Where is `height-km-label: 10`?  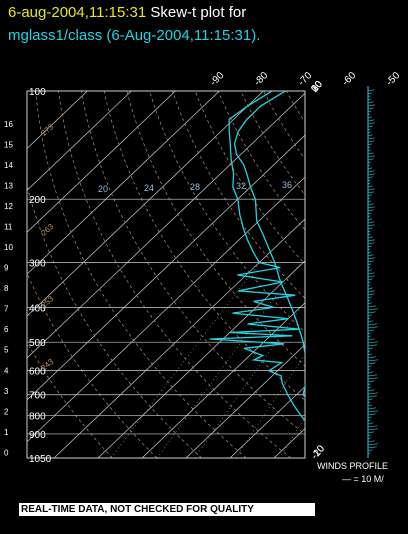
height-km-label: 10 is located at coordinates (8, 247).